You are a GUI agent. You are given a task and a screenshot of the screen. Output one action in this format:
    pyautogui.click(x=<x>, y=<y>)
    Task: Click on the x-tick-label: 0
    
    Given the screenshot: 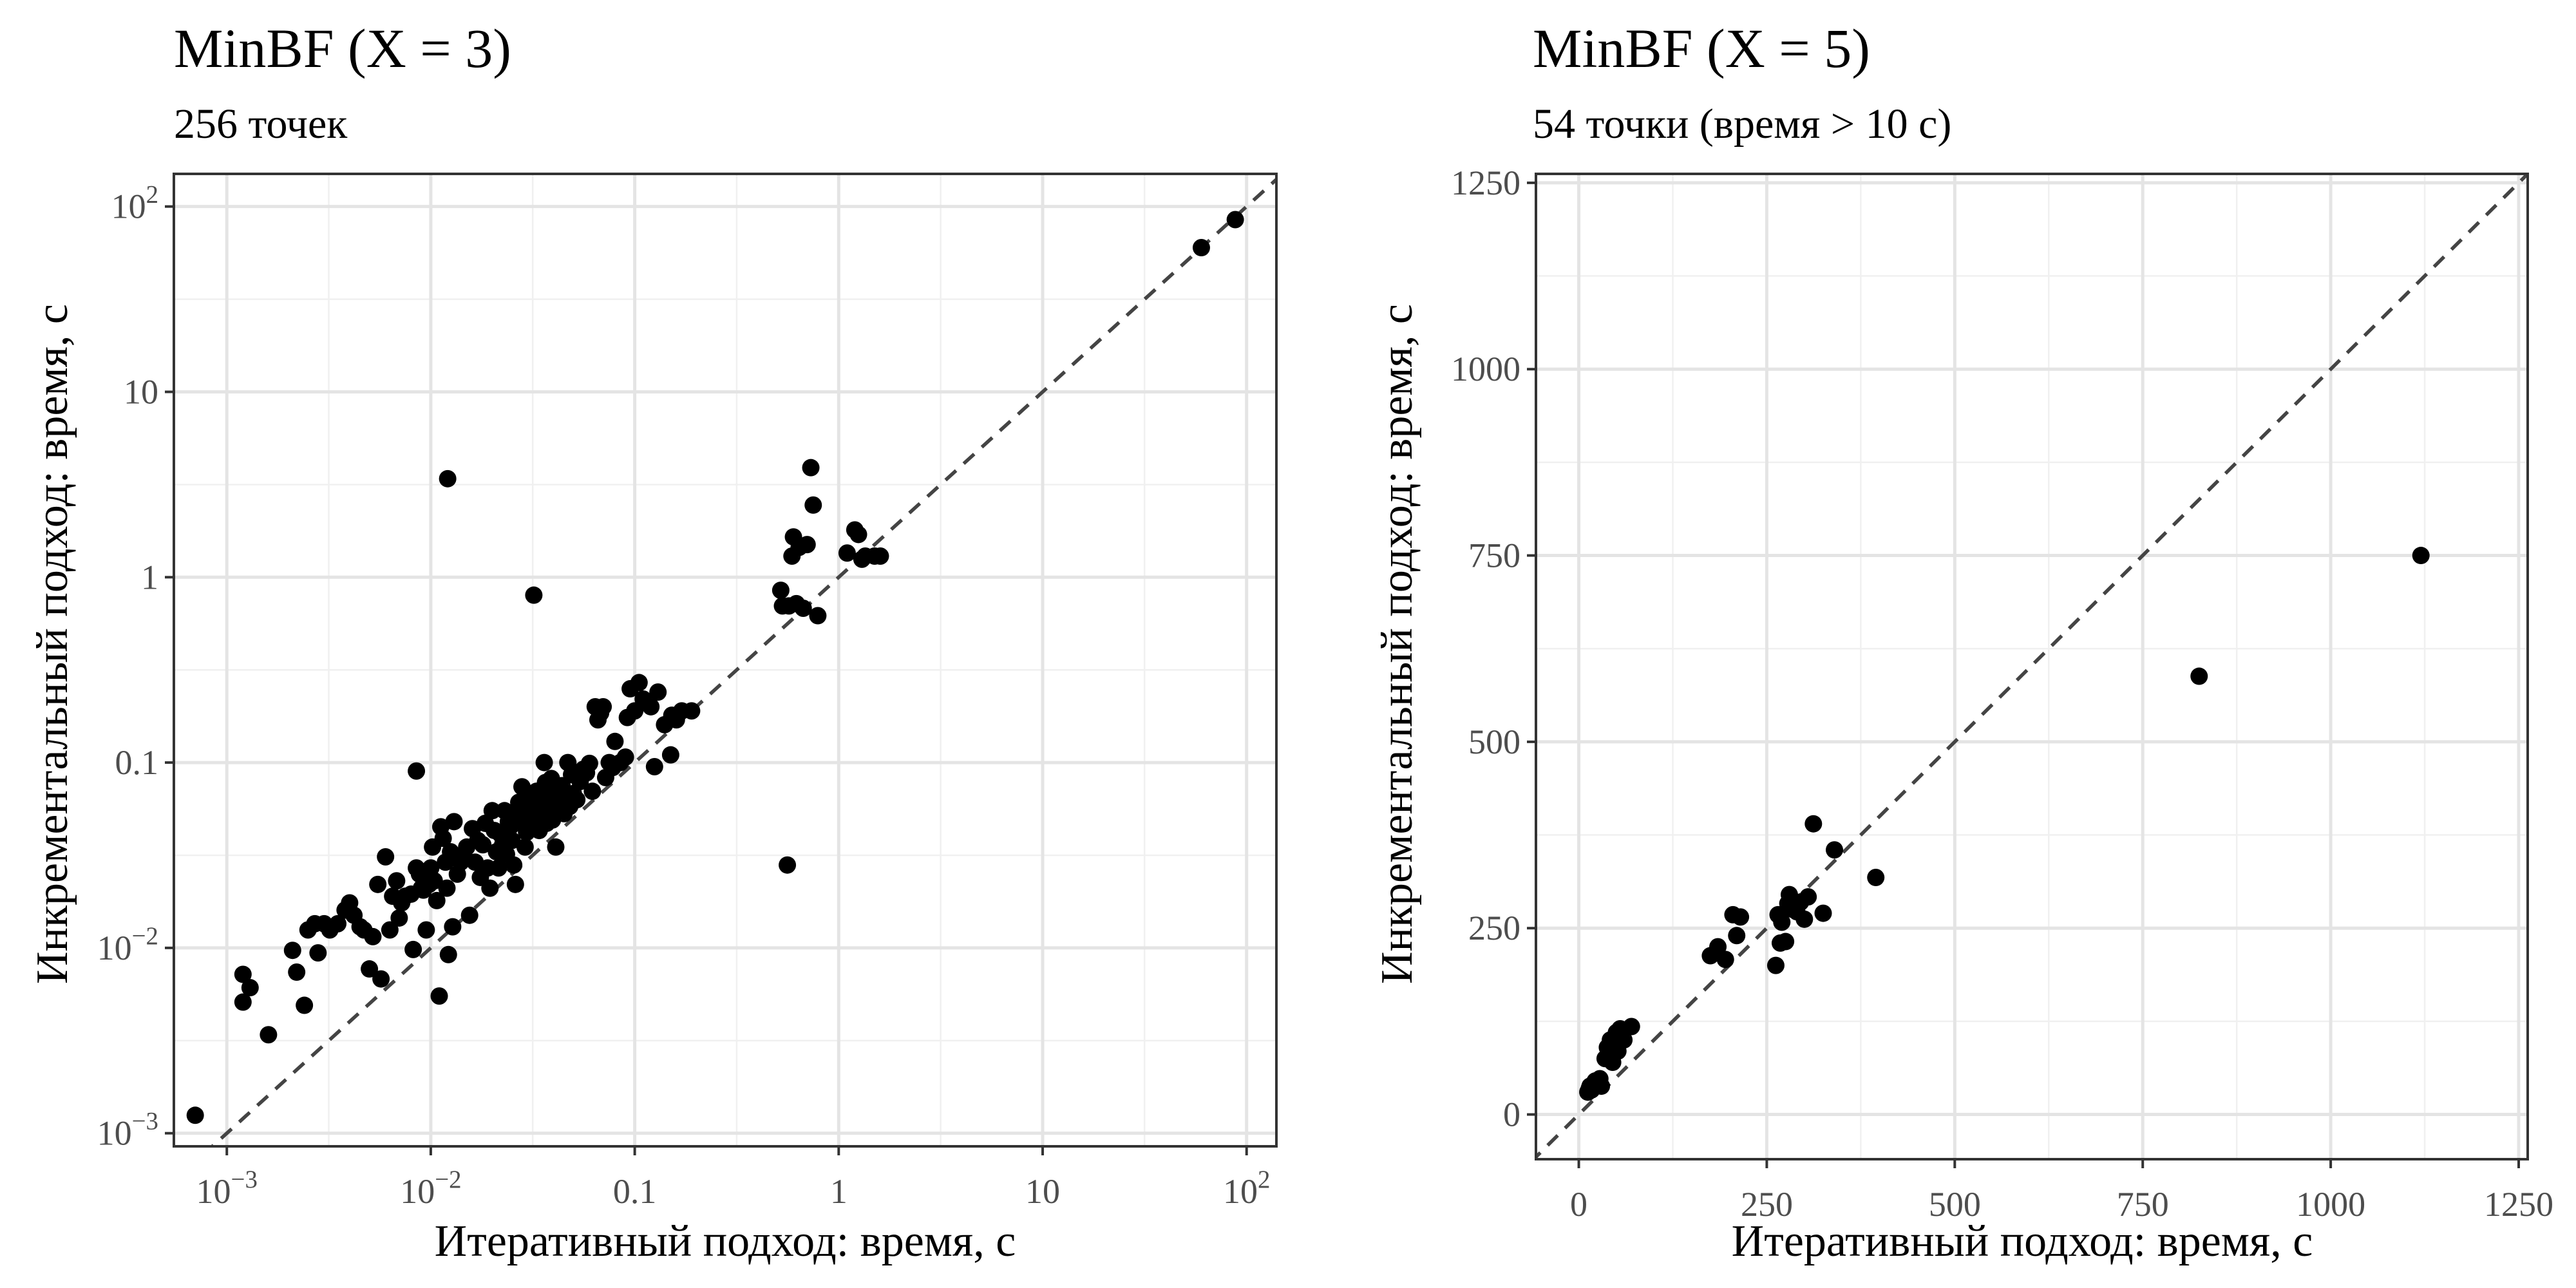 What is the action you would take?
    pyautogui.click(x=1578, y=1204)
    